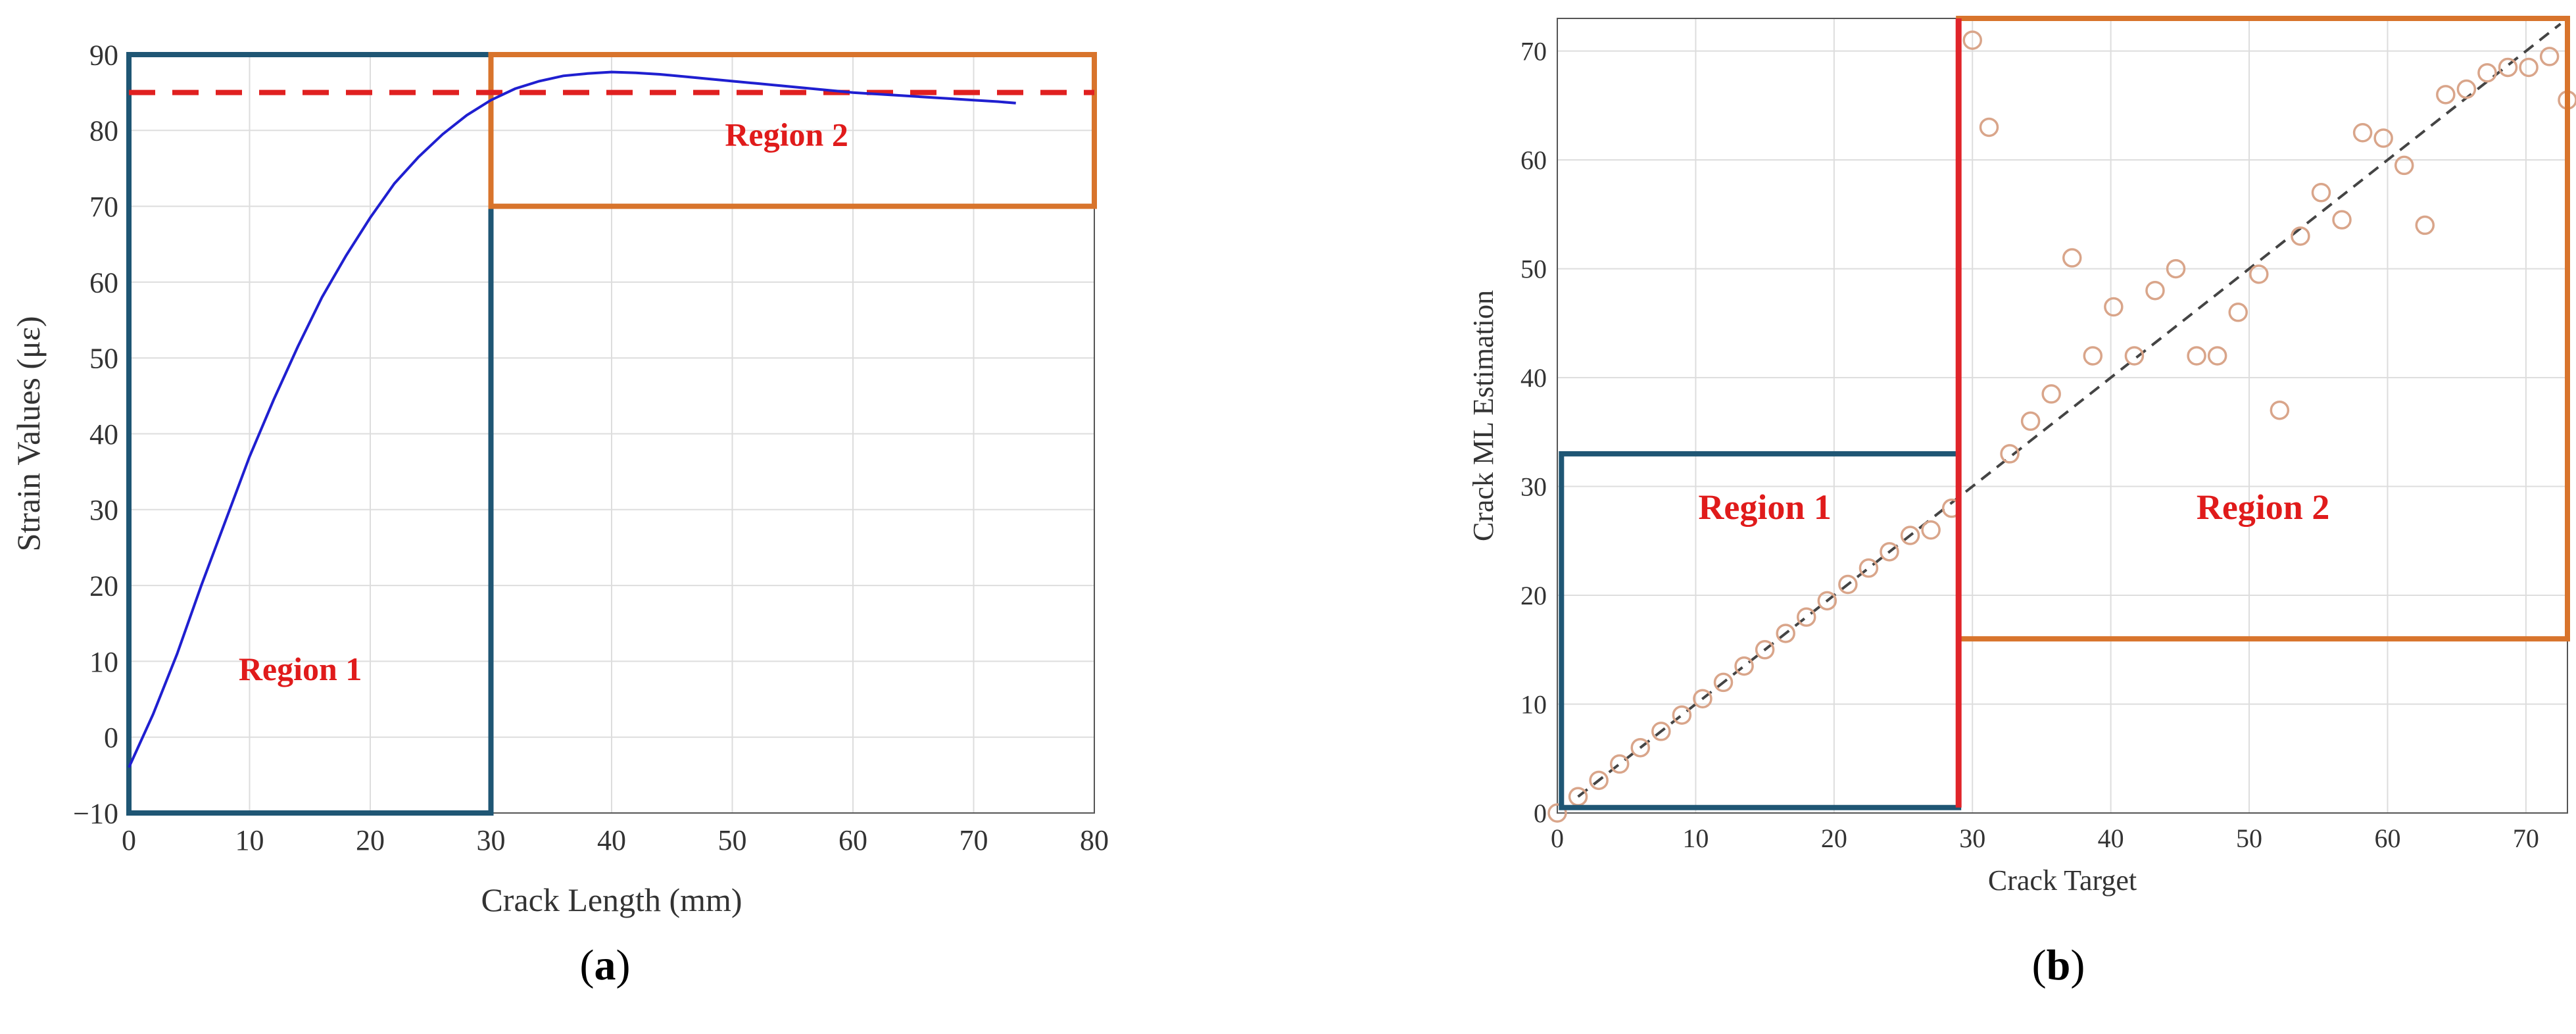 Image resolution: width=2576 pixels, height=1034 pixels. I want to click on chart-a-y-axis-label: Strain Values (με), so click(28, 434).